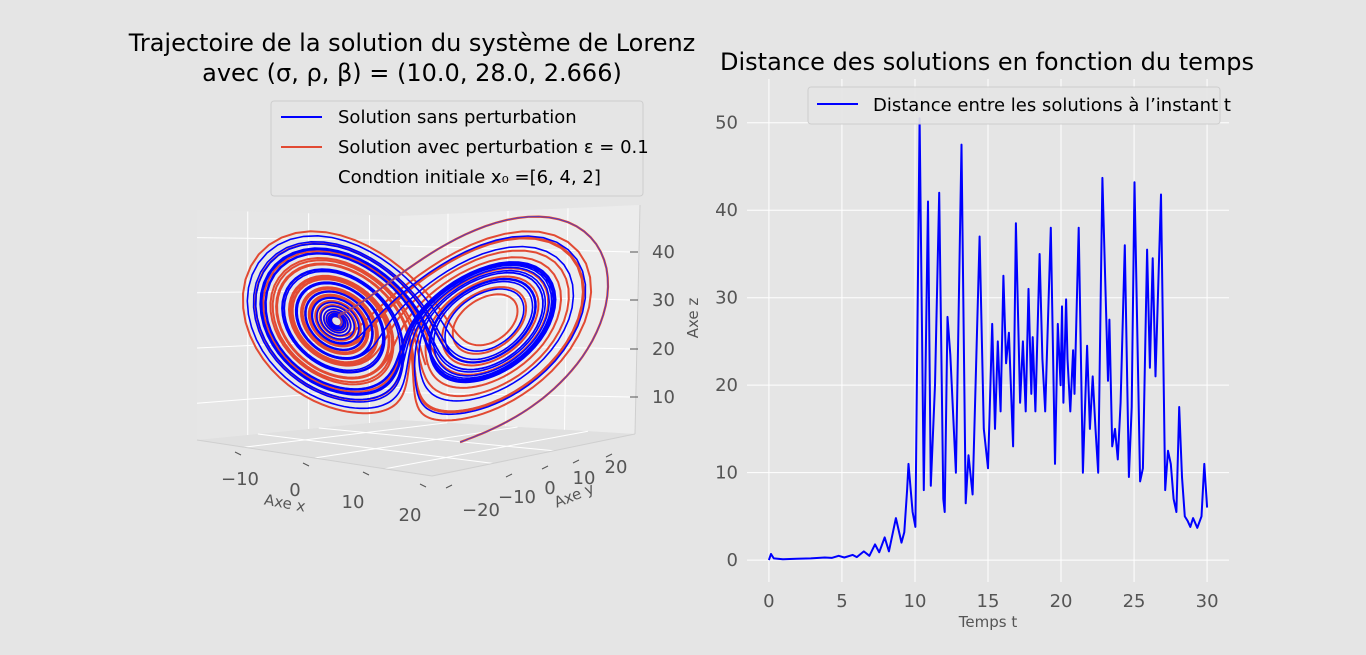 The width and height of the screenshot is (1366, 655). Describe the element at coordinates (988, 622) in the screenshot. I see `x-axis-label: Temps t` at that location.